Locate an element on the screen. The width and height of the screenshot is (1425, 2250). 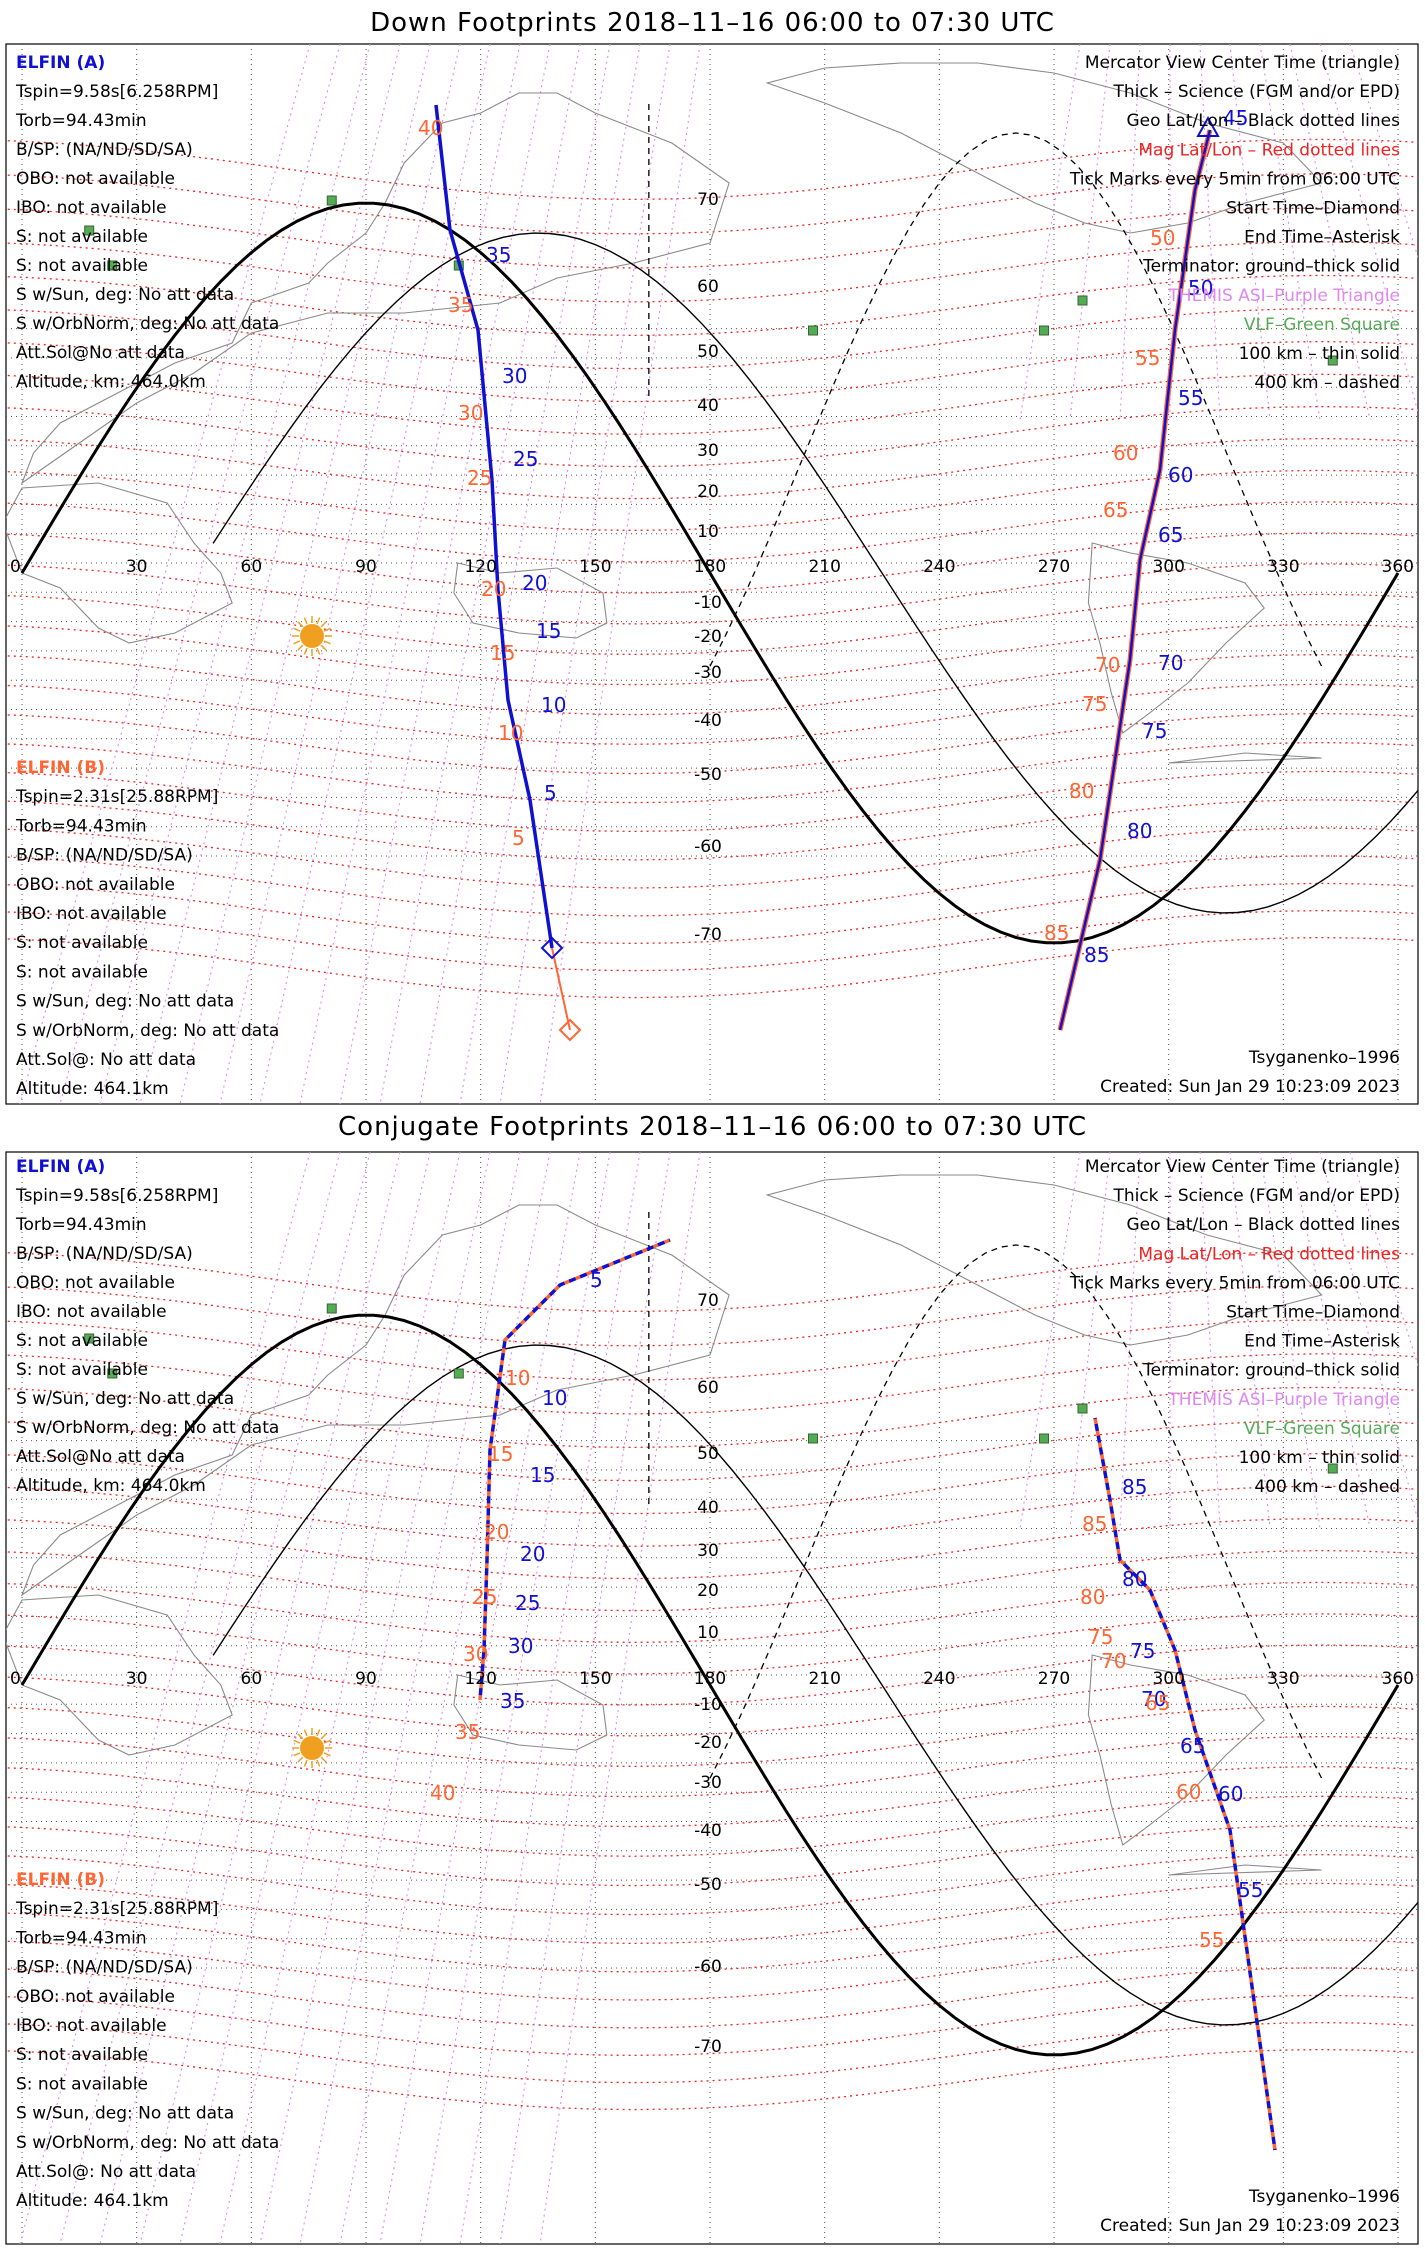
longitude-label: 330 is located at coordinates (1283, 1679).